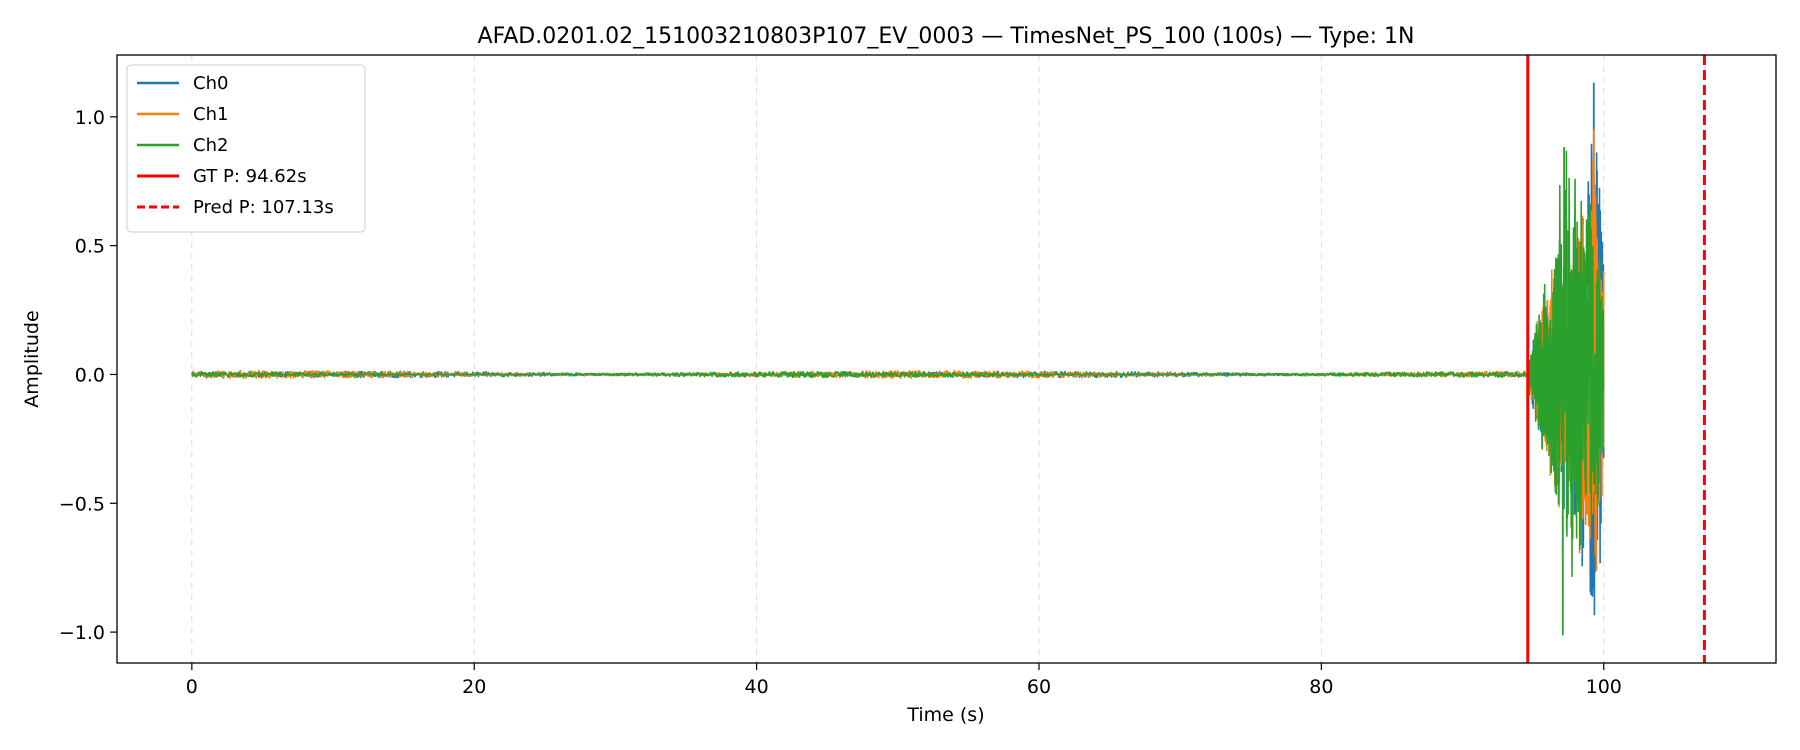 The image size is (1800, 750). Describe the element at coordinates (904, 680) in the screenshot. I see `x-ticks: 0 20 40 60 80 100` at that location.